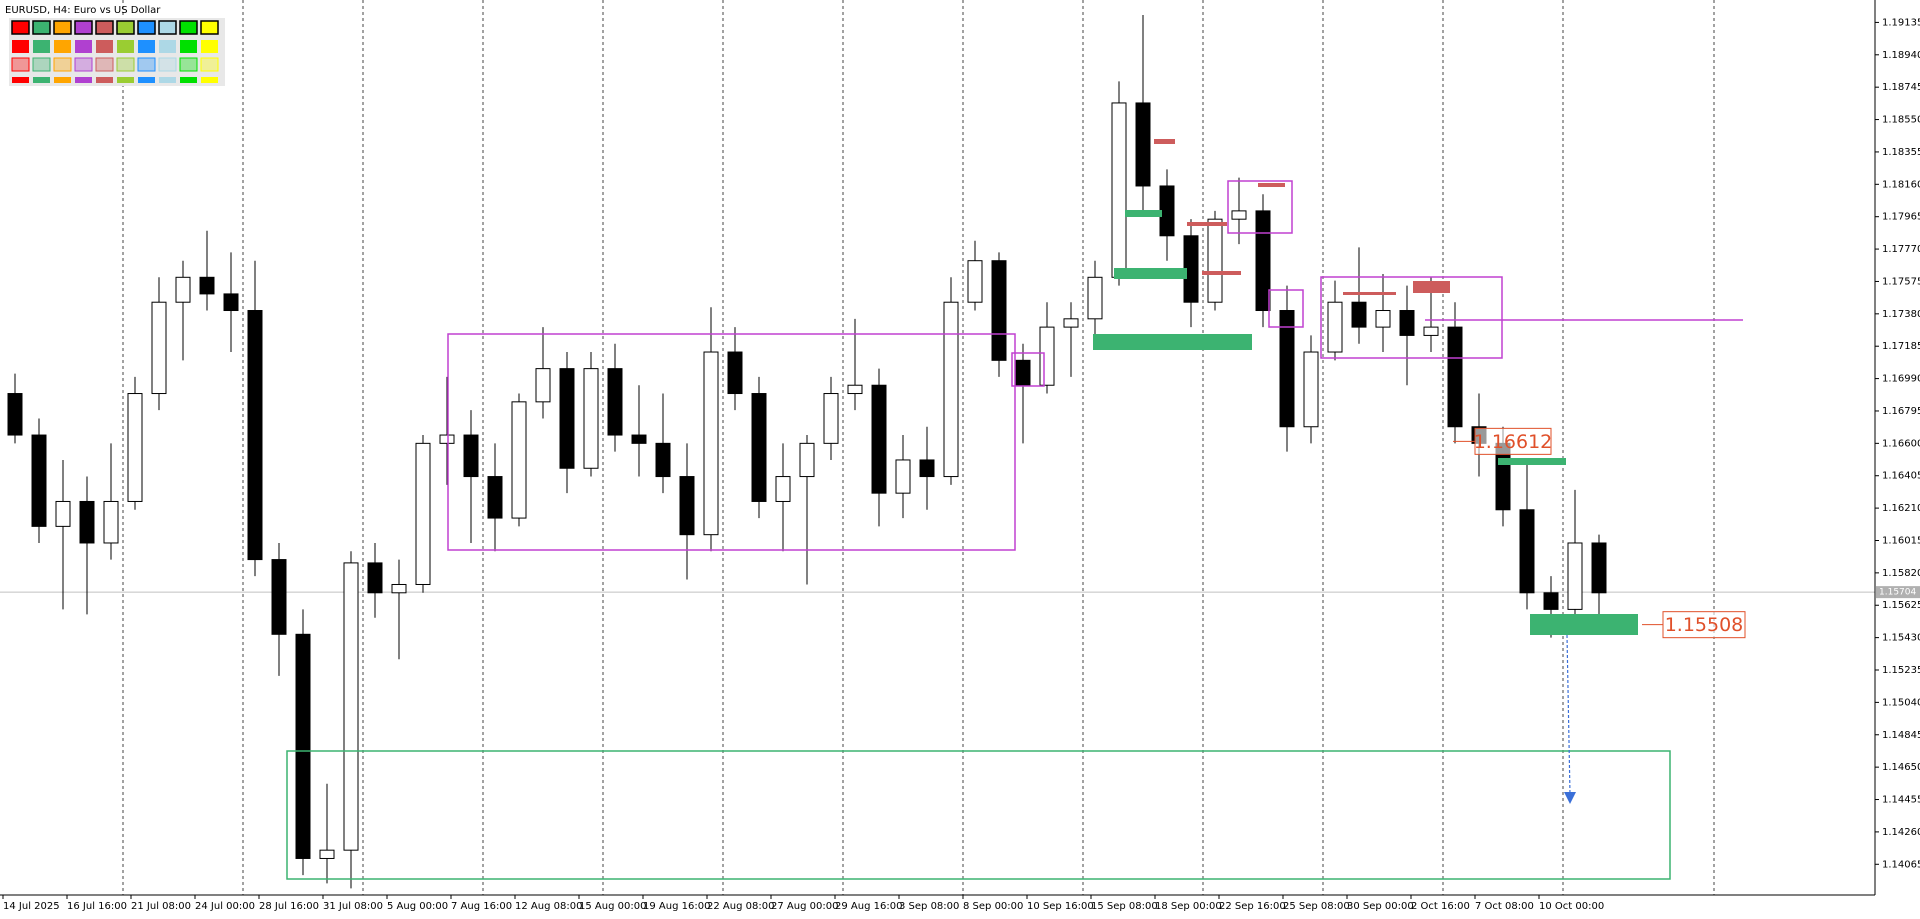 The width and height of the screenshot is (1920, 919). I want to click on y-tick-label: 1.14455, so click(1901, 800).